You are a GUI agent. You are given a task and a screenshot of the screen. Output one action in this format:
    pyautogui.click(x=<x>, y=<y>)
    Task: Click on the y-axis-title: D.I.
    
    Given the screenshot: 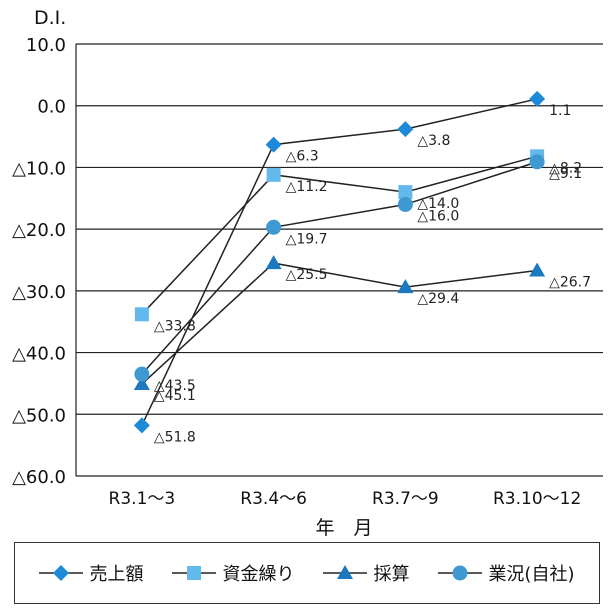 What is the action you would take?
    pyautogui.click(x=50, y=18)
    